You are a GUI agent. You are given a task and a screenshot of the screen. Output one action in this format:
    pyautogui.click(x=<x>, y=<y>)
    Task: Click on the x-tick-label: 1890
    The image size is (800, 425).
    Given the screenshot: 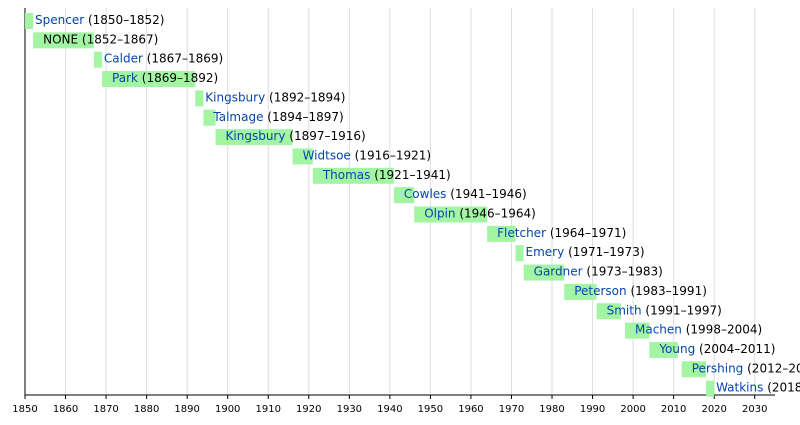 What is the action you would take?
    pyautogui.click(x=186, y=409)
    